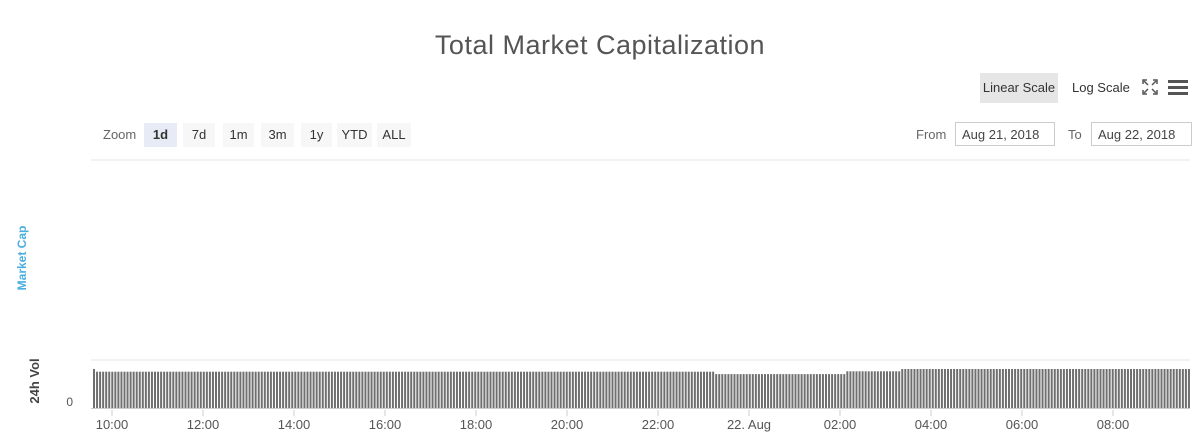 Image resolution: width=1200 pixels, height=444 pixels. I want to click on zoom-button-3m: 3m, so click(277, 135).